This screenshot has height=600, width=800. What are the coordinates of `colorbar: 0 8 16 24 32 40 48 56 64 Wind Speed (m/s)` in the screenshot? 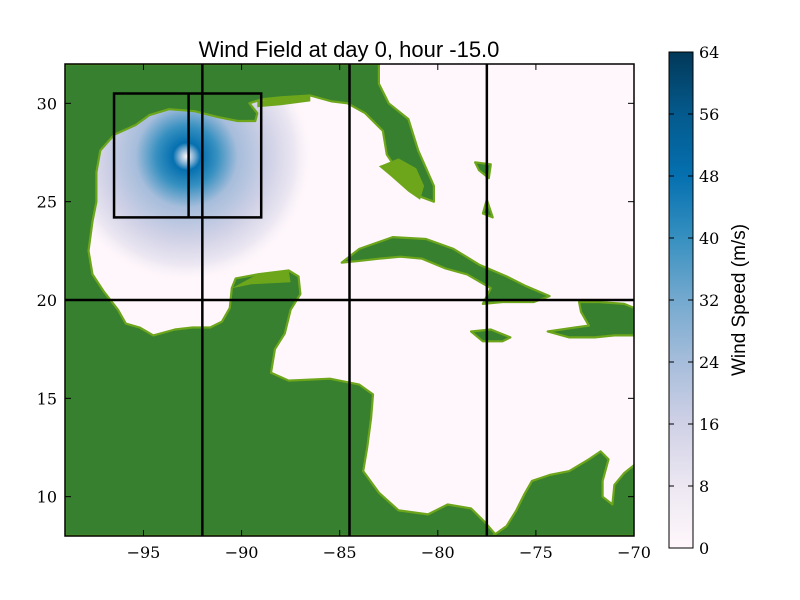 It's located at (709, 300).